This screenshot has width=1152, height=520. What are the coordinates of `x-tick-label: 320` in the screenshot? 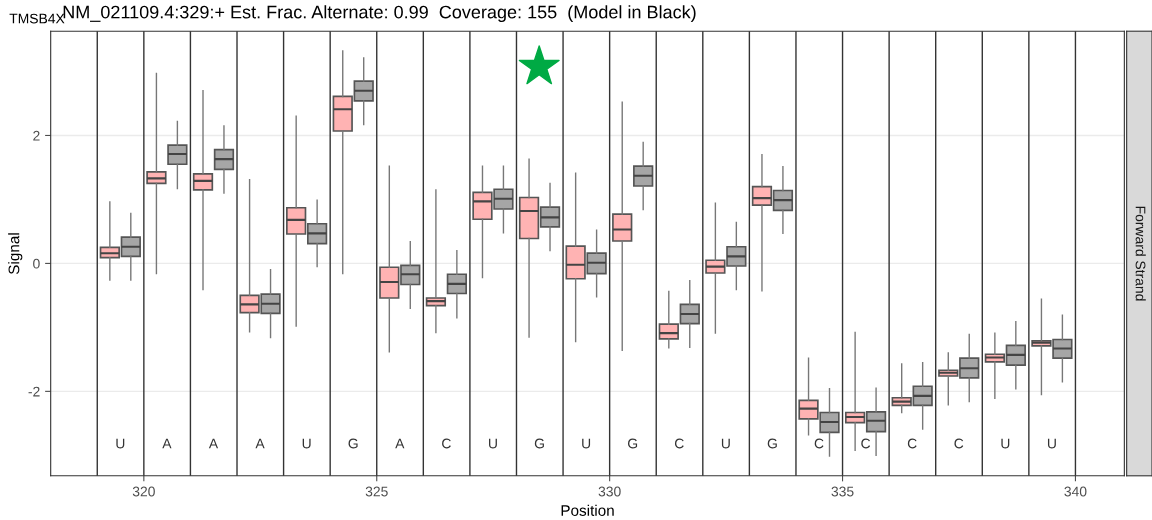 It's located at (143, 491).